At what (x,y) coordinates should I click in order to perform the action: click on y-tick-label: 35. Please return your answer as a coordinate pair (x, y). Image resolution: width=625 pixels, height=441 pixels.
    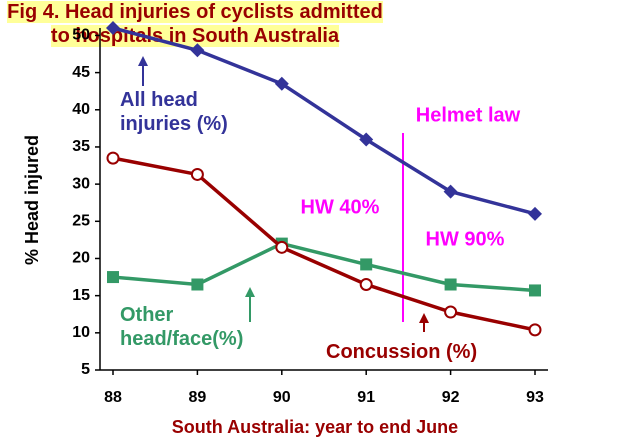
    Looking at the image, I should click on (81, 146).